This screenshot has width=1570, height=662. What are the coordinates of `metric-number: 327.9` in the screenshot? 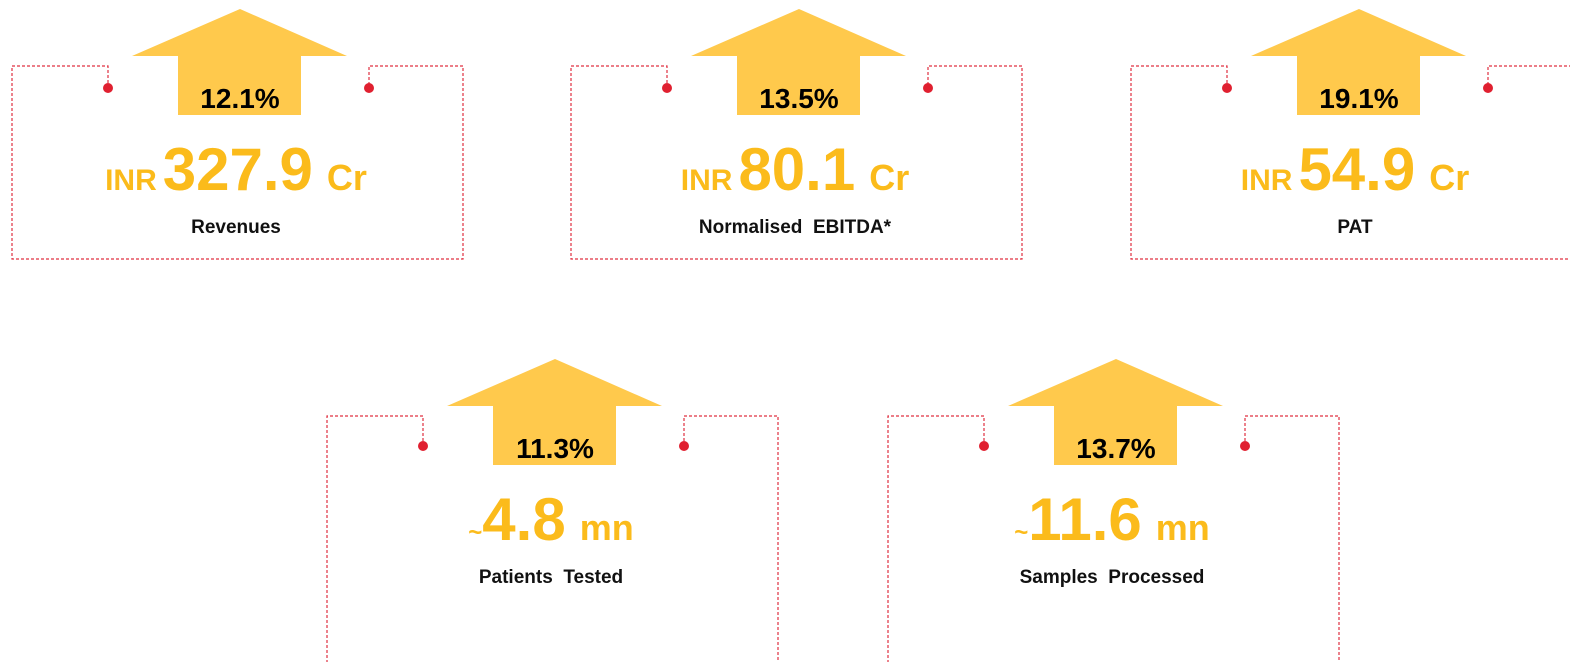 It's located at (238, 169).